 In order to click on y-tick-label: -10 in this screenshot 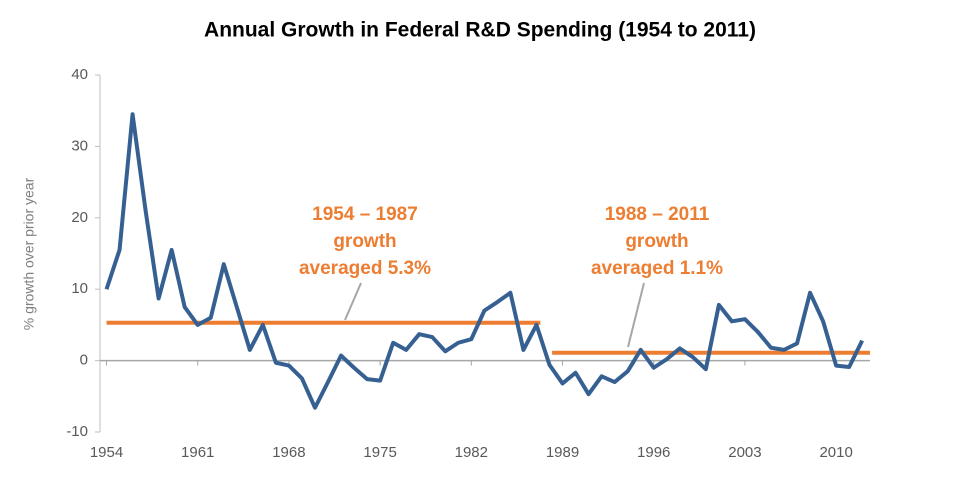, I will do `click(77, 431)`.